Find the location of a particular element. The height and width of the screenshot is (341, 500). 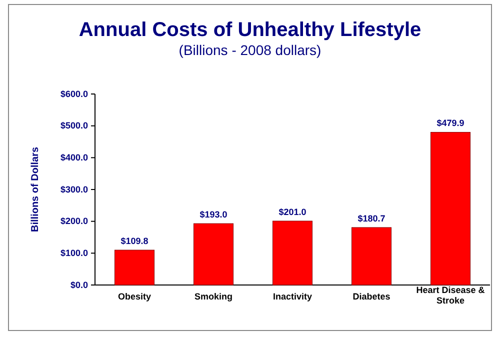

y-tick-label: $0.0 is located at coordinates (79, 285).